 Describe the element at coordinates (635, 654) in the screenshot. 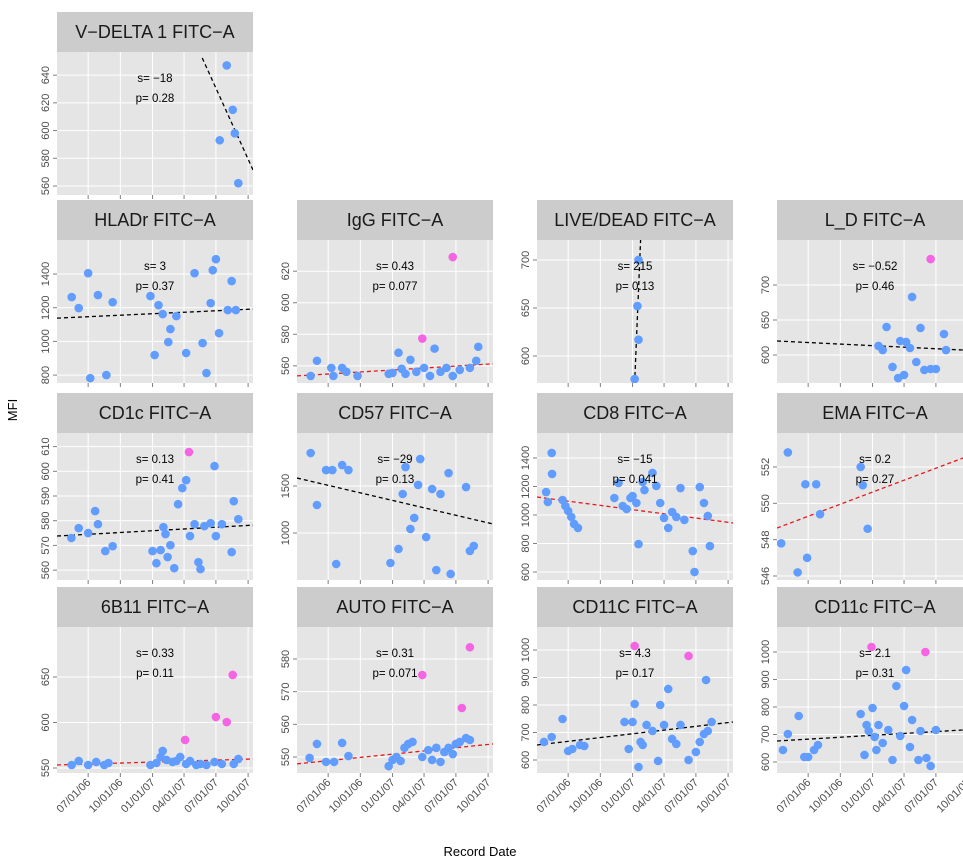

I see `annotation: s= 4.3` at that location.